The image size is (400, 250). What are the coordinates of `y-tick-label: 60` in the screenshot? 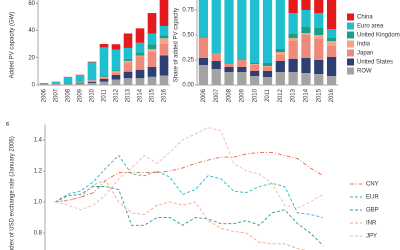 It's located at (31, 4).